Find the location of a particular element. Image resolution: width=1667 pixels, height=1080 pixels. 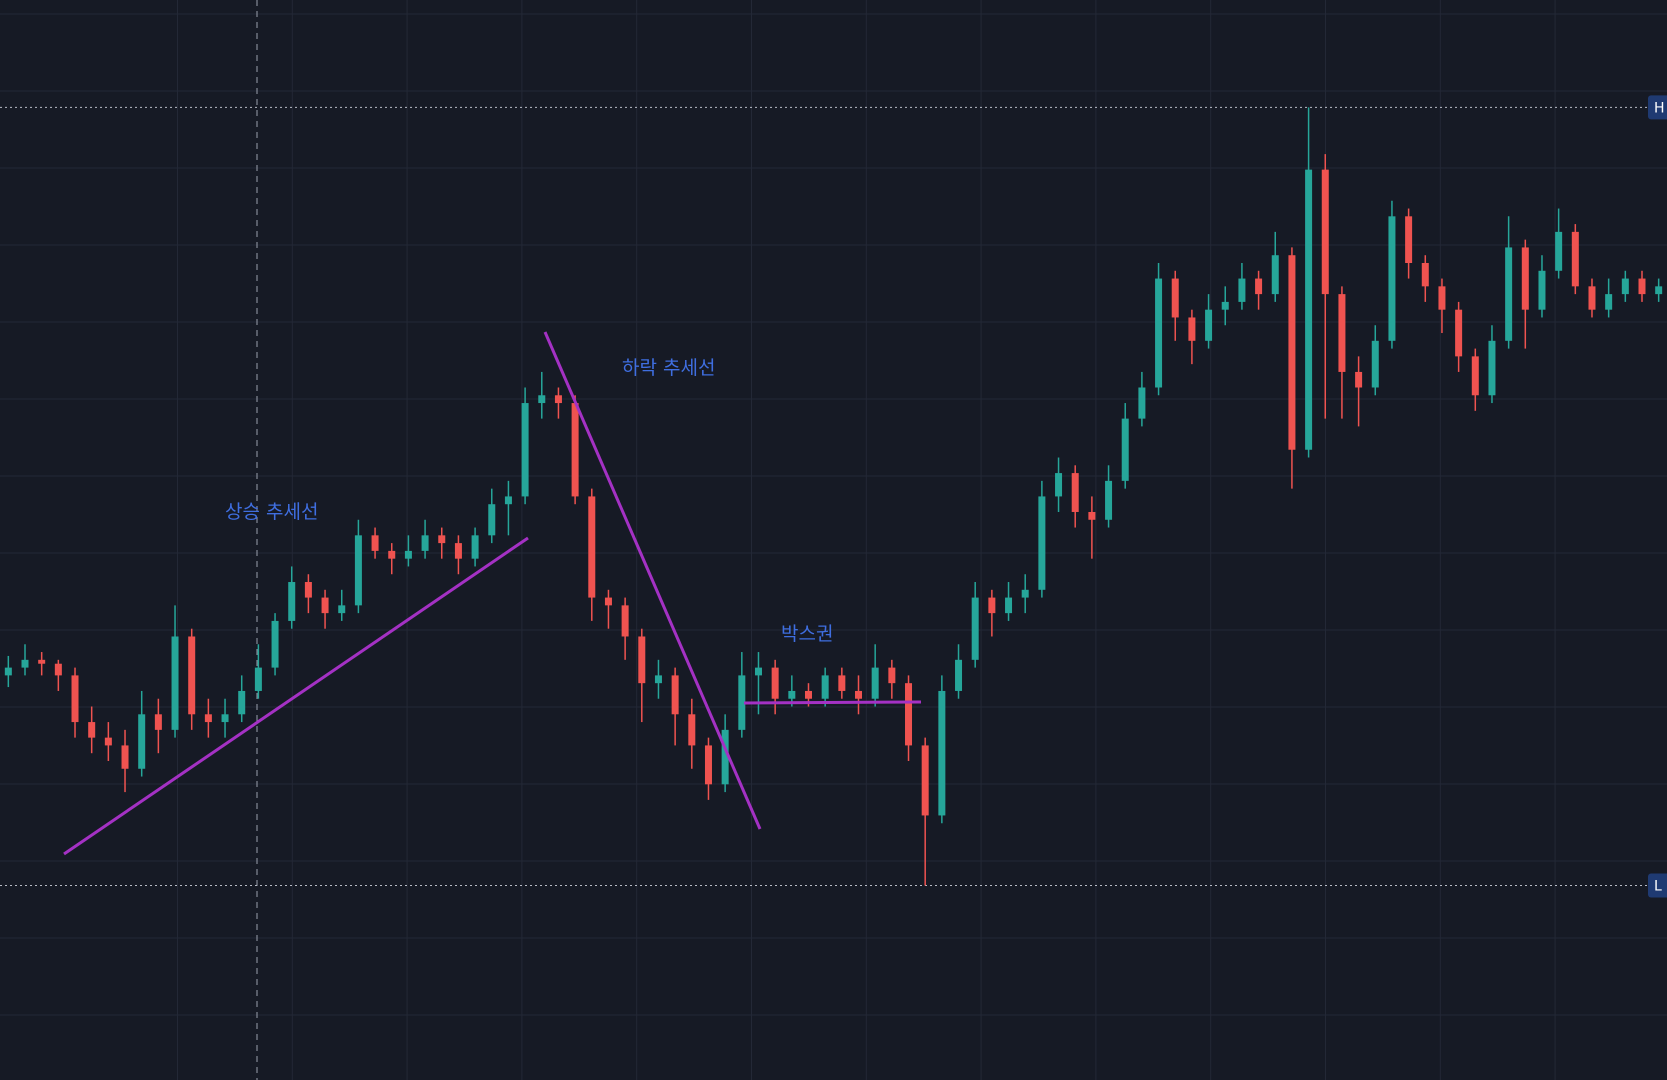

level-label: H is located at coordinates (1659, 108).